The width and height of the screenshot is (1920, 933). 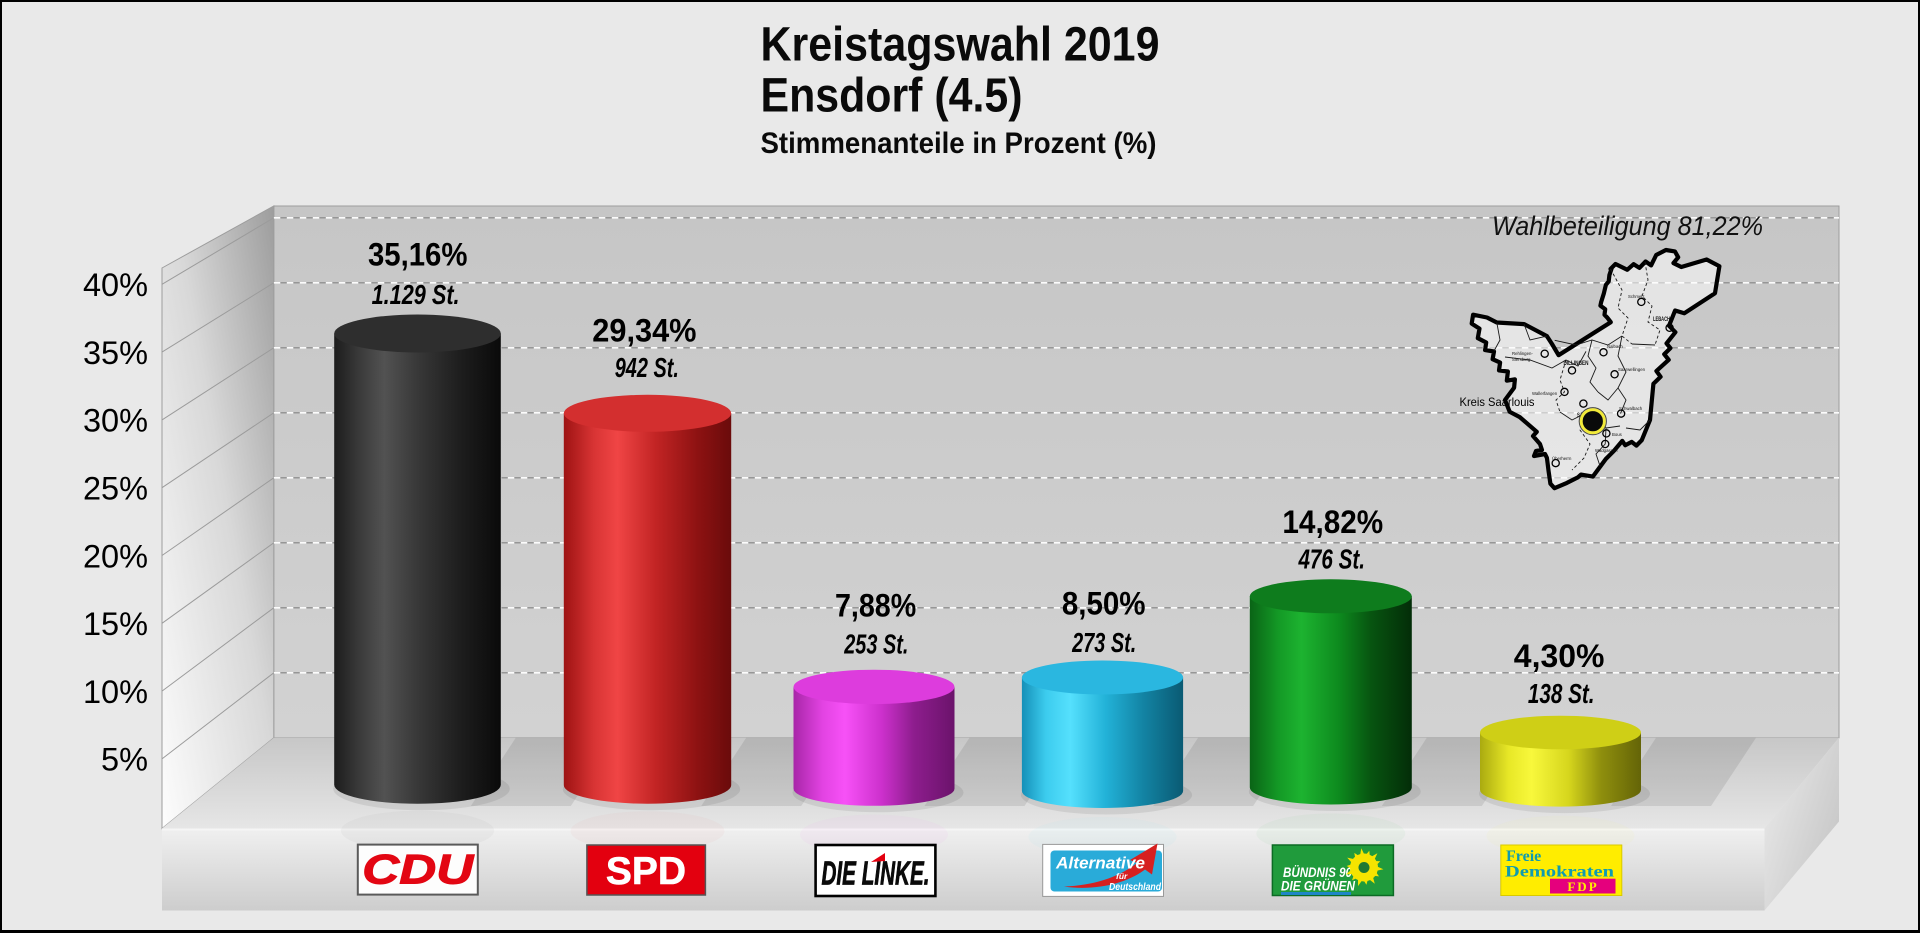 What do you see at coordinates (1318, 886) in the screenshot?
I see `svg-text: DIE GRÜNEN` at bounding box center [1318, 886].